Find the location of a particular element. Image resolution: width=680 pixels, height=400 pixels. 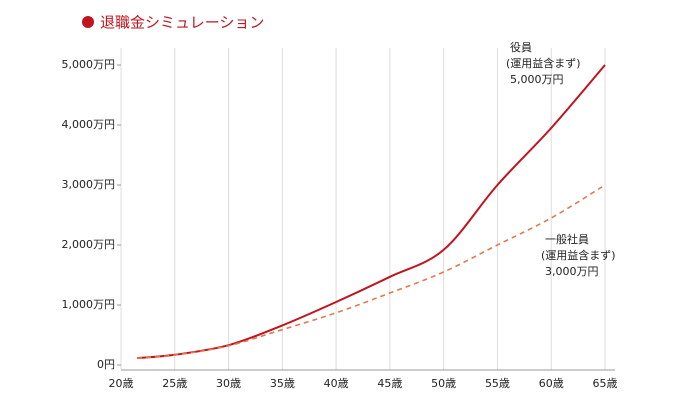

series-name: 一般社員 is located at coordinates (567, 239).